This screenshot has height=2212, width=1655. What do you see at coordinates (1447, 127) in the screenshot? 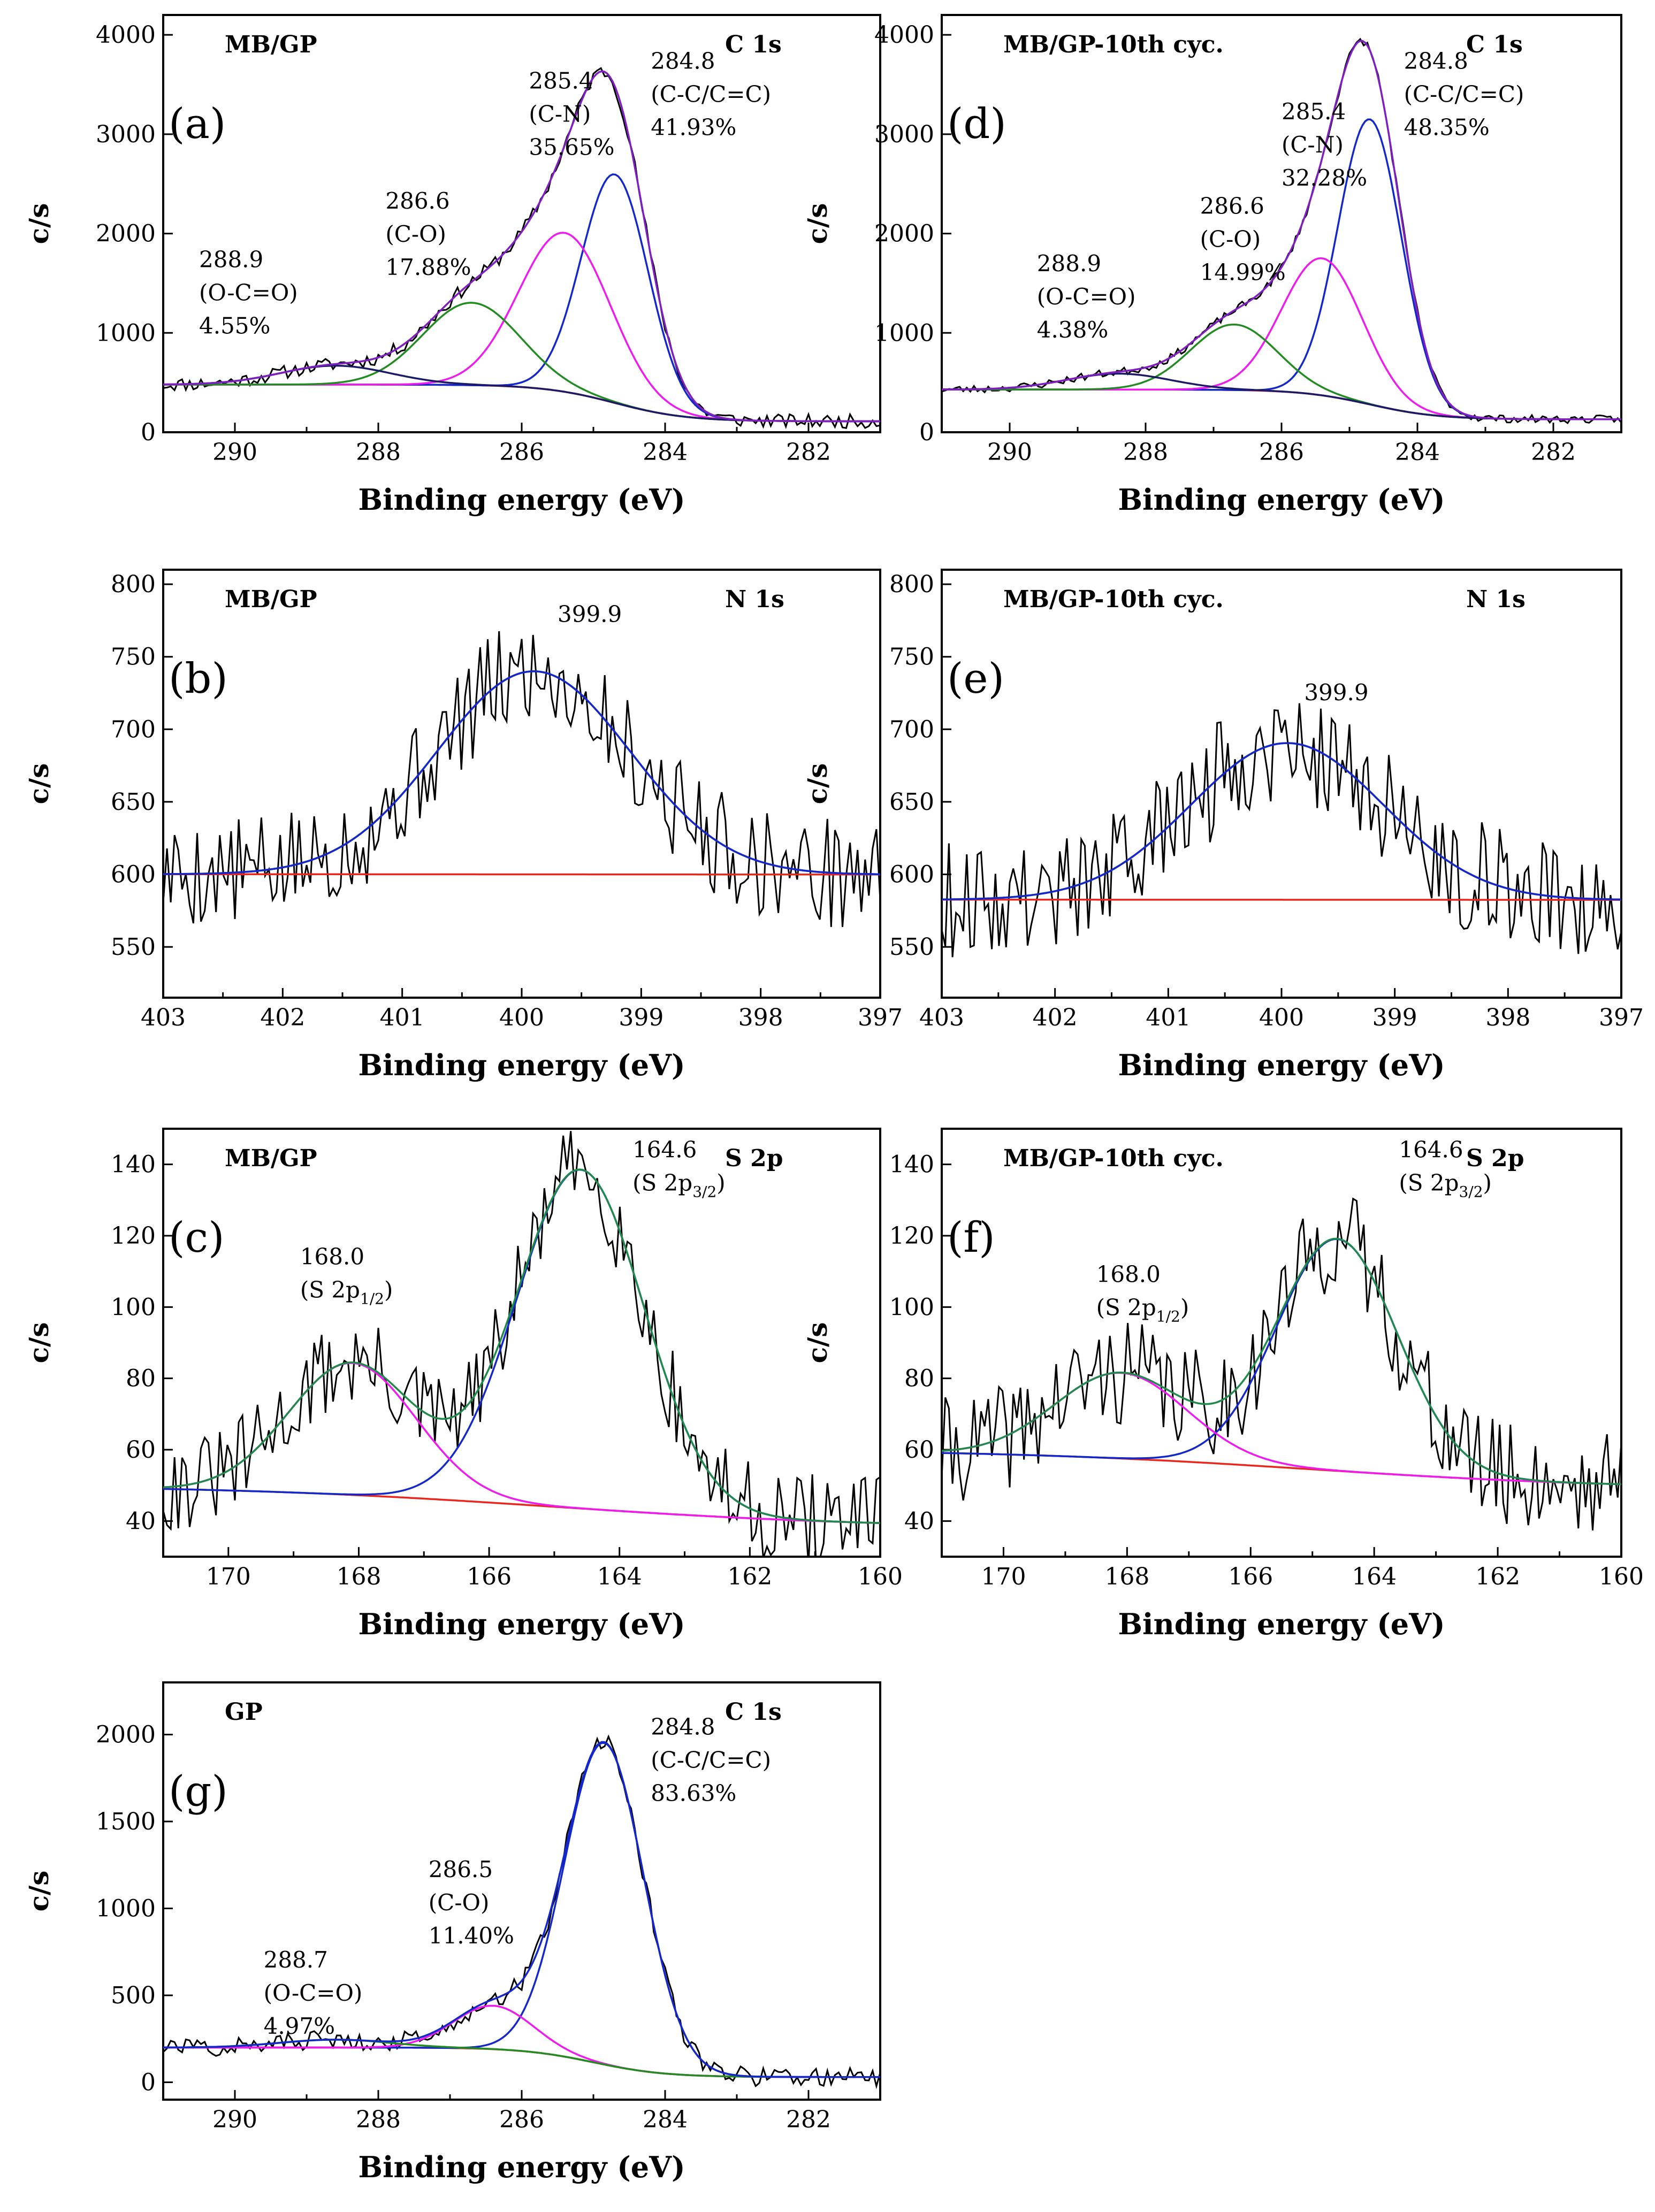
I see `peak-annotation-line: 48.35%` at bounding box center [1447, 127].